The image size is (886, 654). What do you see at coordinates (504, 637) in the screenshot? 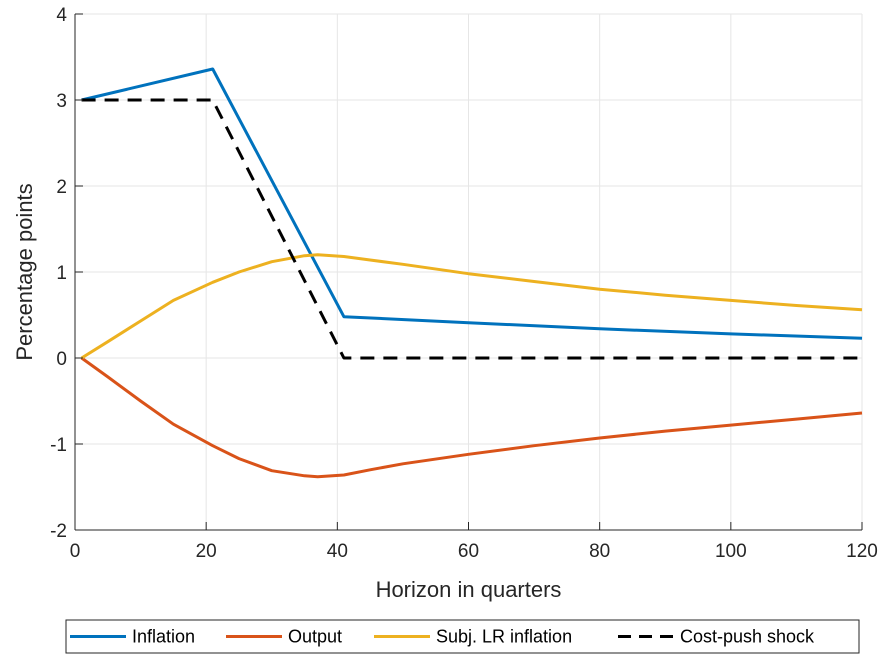
I see `legend-label-2: Subj. LR inflation` at bounding box center [504, 637].